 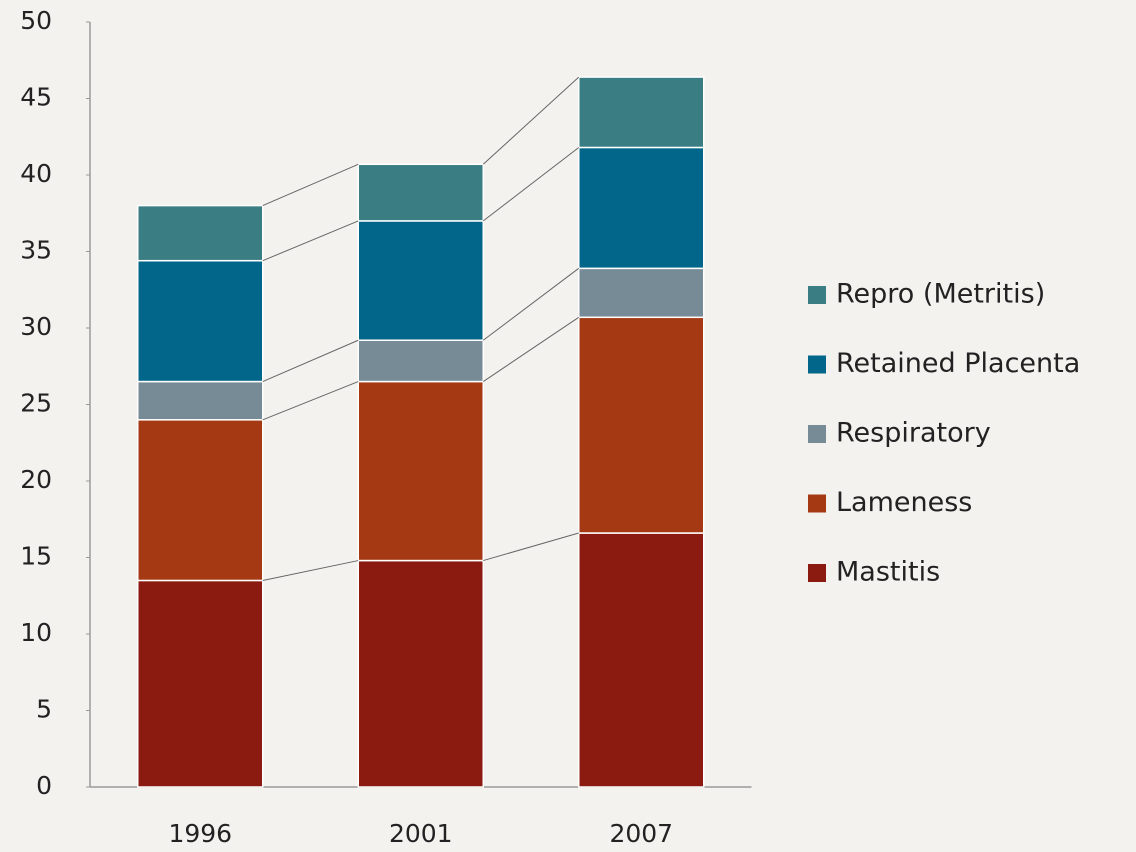 What do you see at coordinates (888, 572) in the screenshot?
I see `legend-label: Mastitis` at bounding box center [888, 572].